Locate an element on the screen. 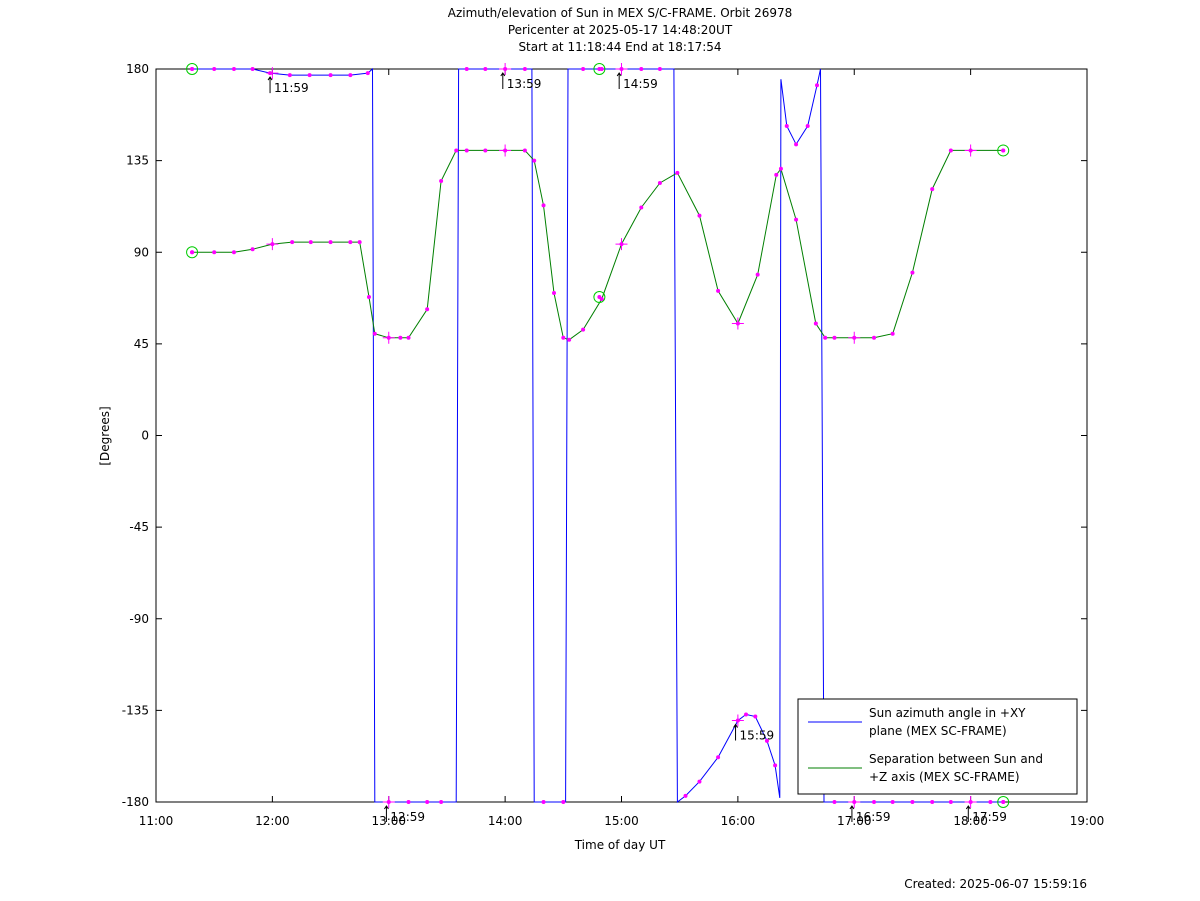 Image resolution: width=1200 pixels, height=901 pixels. title-line: Pericenter at 2025-05-17 14:48:20UT is located at coordinates (620, 30).